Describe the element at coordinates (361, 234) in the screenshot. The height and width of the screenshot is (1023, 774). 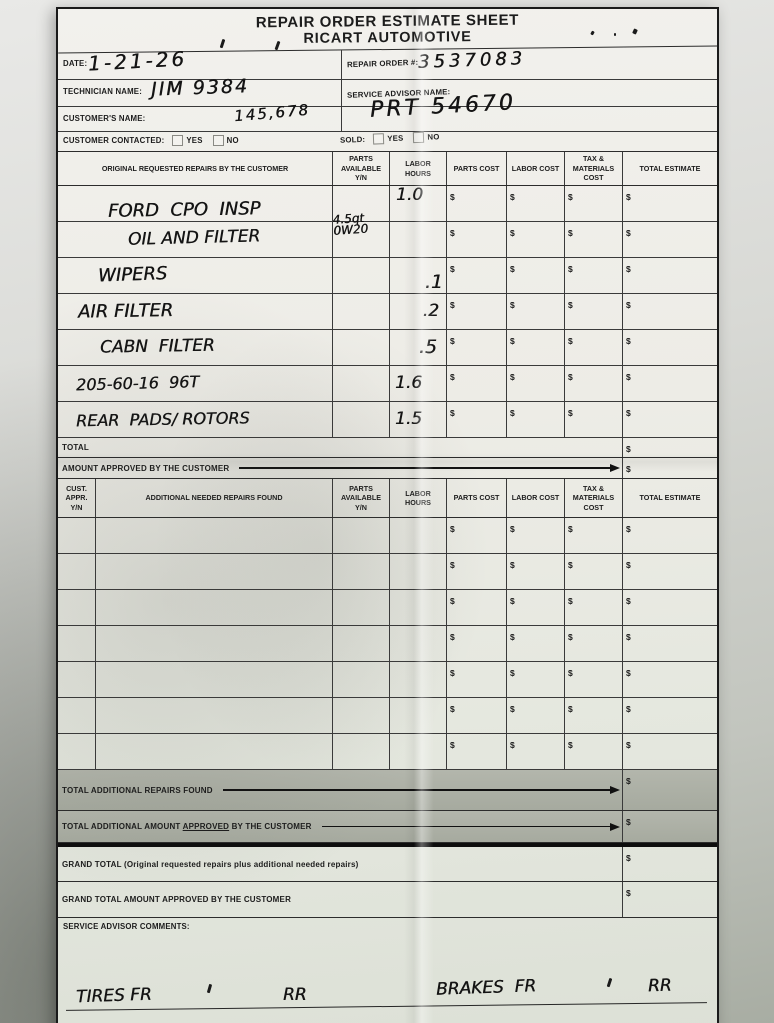
I see `parts-available-cell: 4.5qt 0W20` at that location.